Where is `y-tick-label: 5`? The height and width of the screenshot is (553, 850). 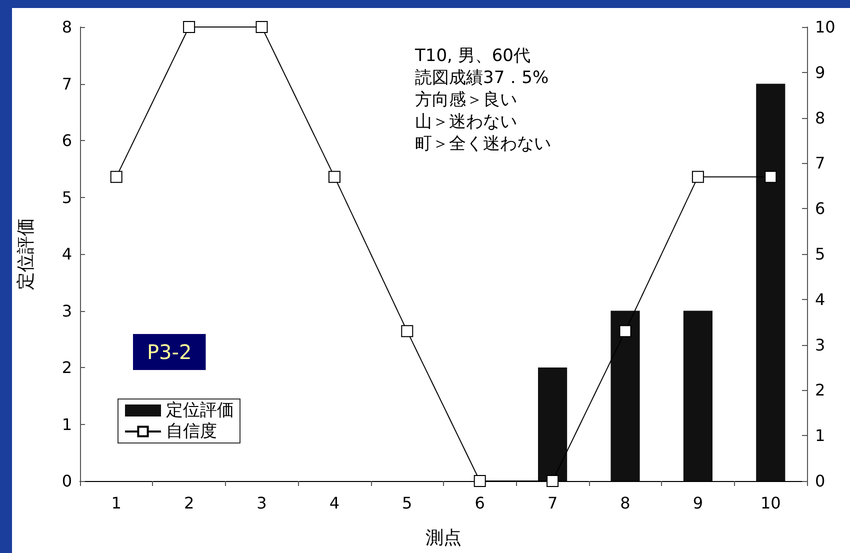 y-tick-label: 5 is located at coordinates (67, 197).